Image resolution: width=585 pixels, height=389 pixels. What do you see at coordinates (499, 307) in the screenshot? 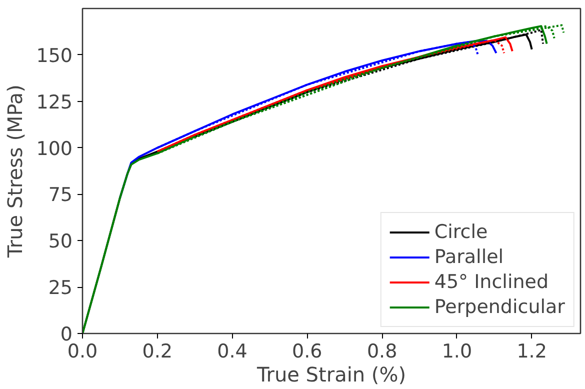
I see `legend-label: Perpendicular` at bounding box center [499, 307].